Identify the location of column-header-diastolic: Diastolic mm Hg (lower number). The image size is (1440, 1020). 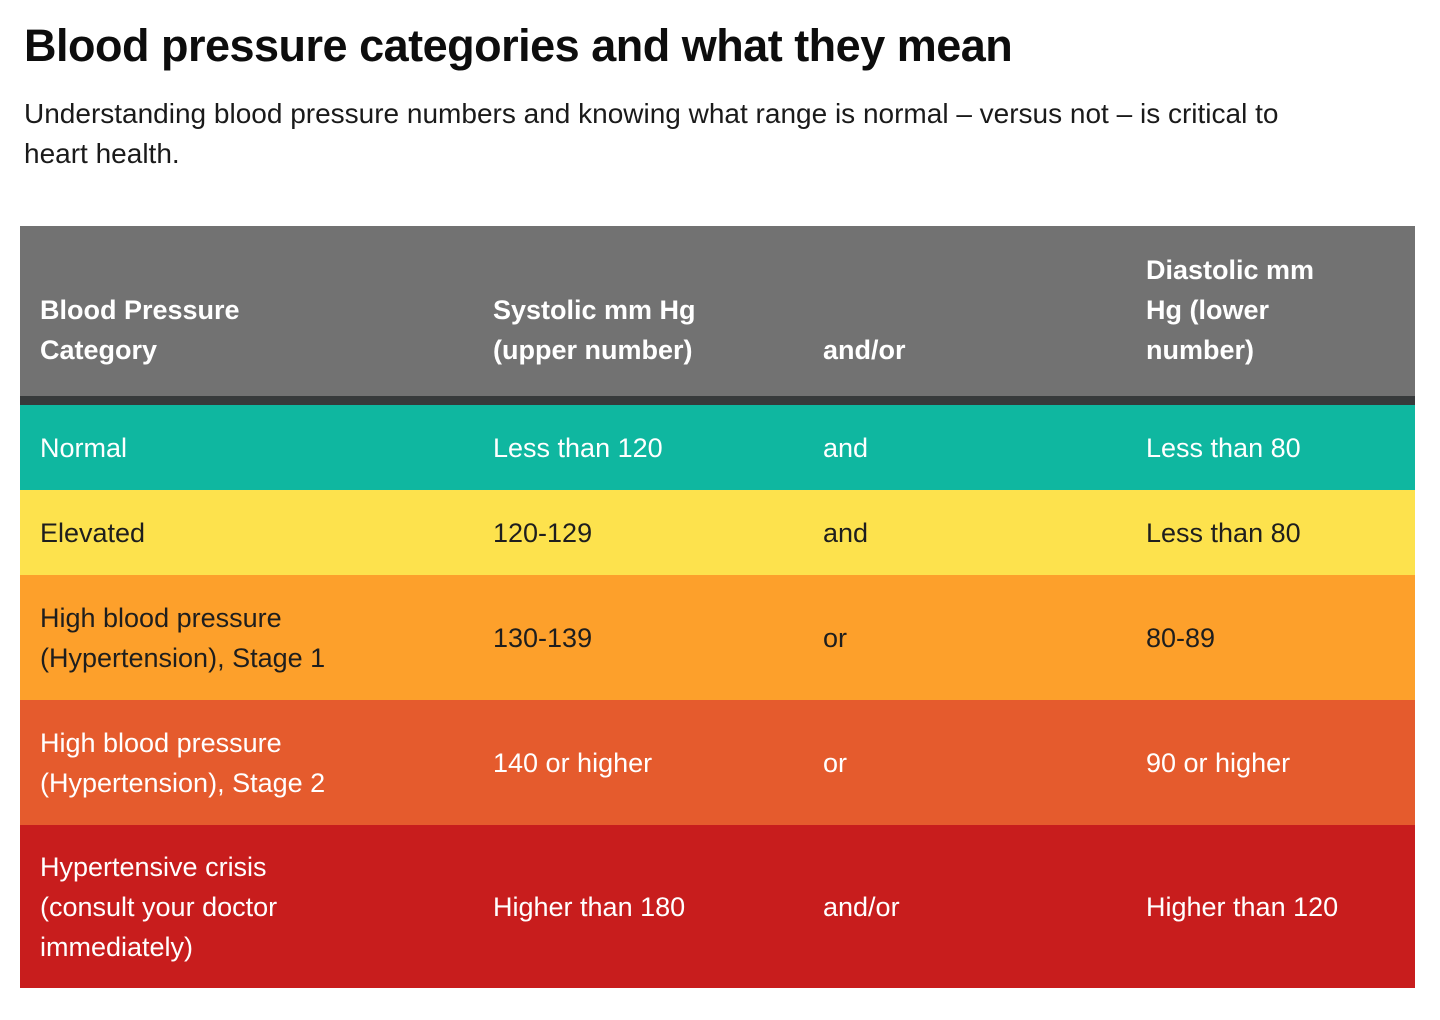
(1230, 310).